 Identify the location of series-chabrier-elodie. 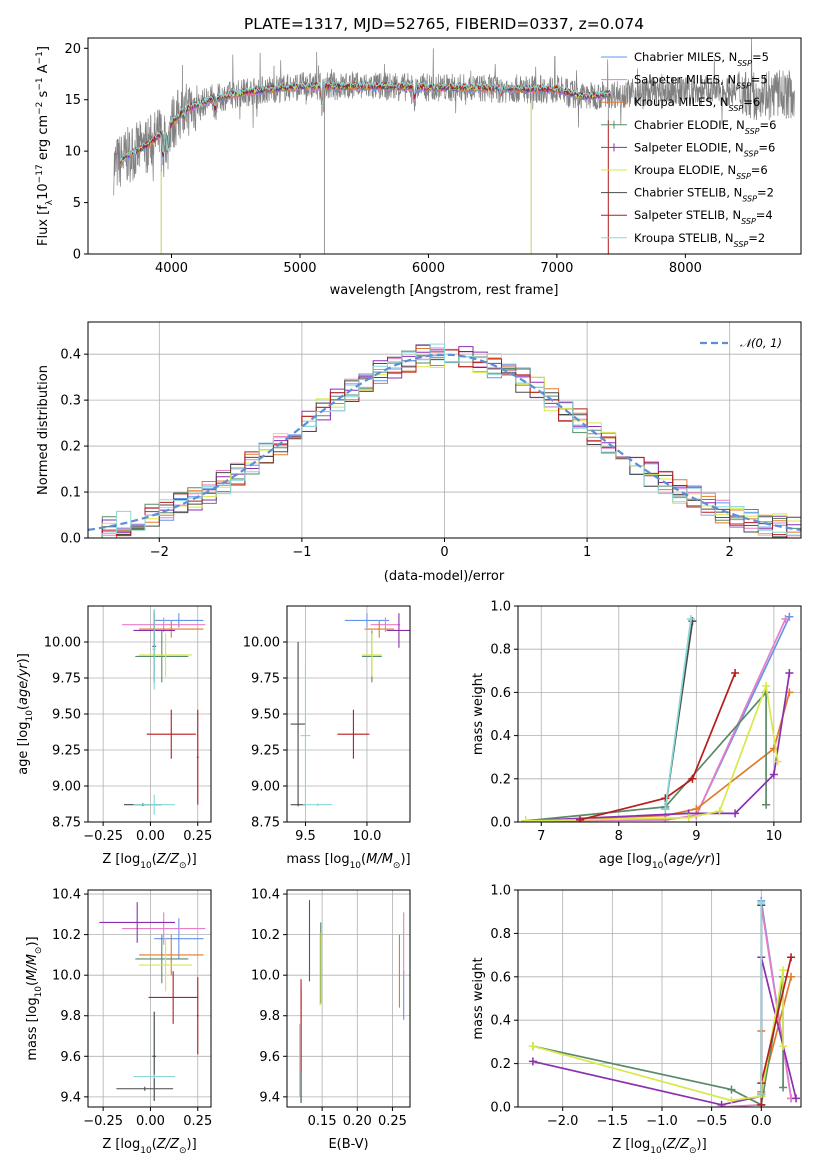
(646, 755).